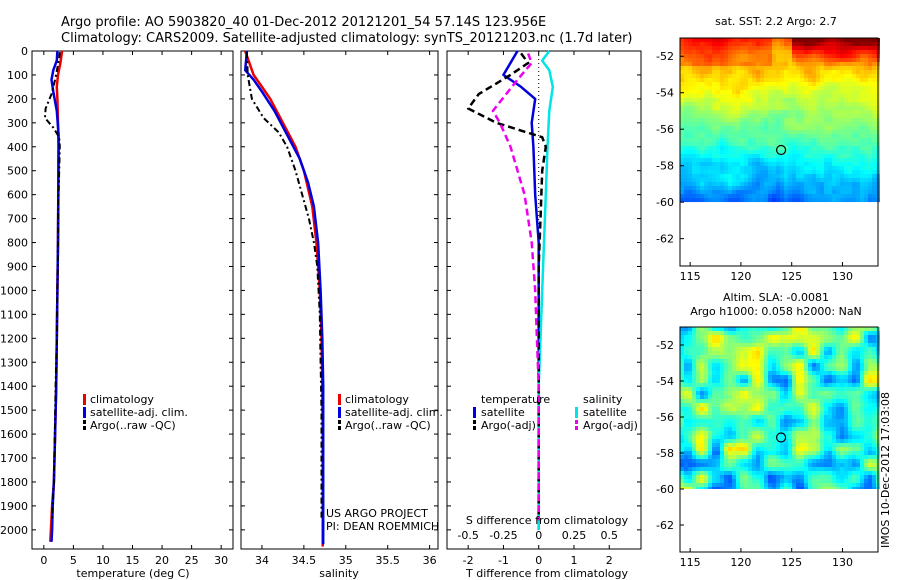 Image resolution: width=900 pixels, height=580 pixels. What do you see at coordinates (507, 286) in the screenshot?
I see `series-line-temperature-argo-adj-` at bounding box center [507, 286].